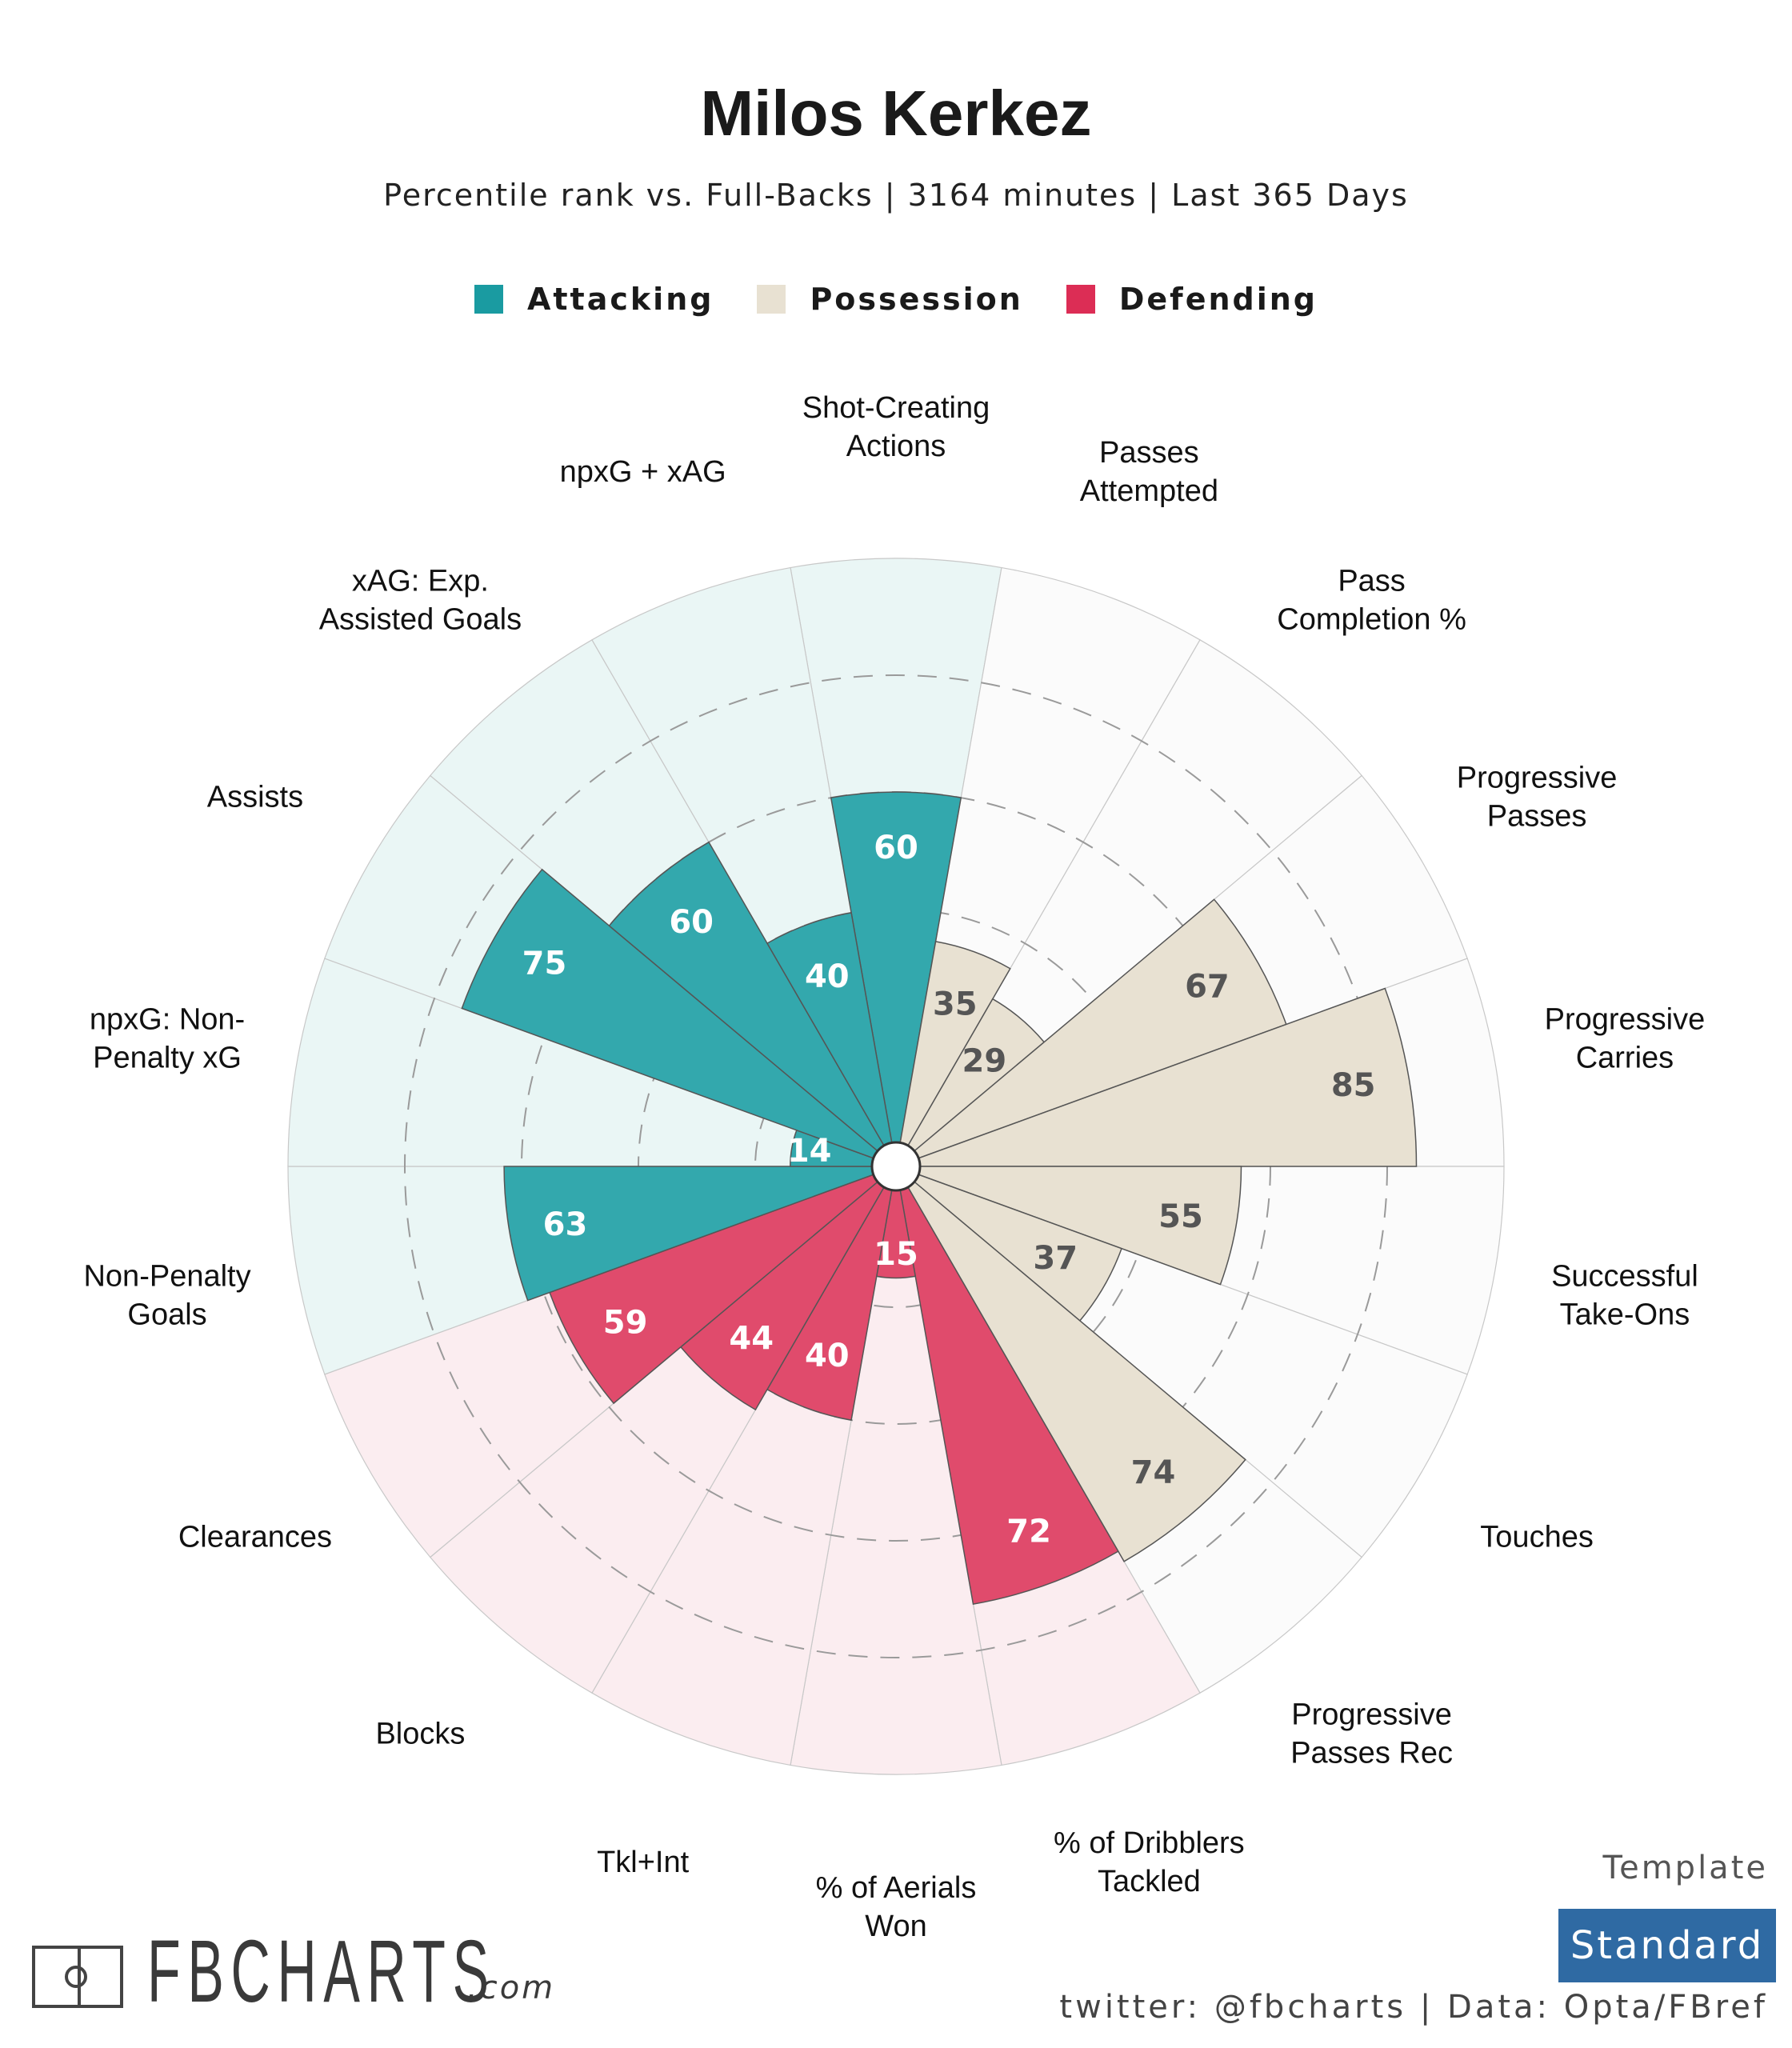 This screenshot has height=2048, width=1792. I want to click on legend-swatch-possession, so click(771, 299).